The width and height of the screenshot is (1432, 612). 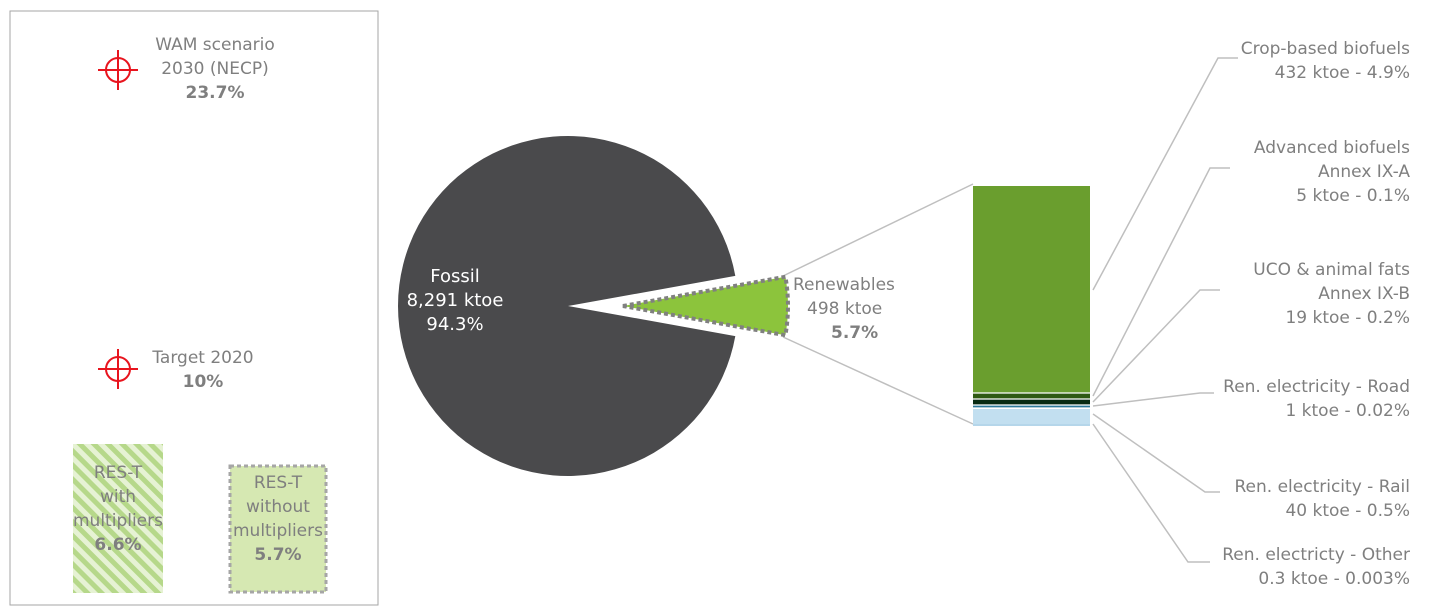 I want to click on bar-segment-crop, so click(x=1031, y=289).